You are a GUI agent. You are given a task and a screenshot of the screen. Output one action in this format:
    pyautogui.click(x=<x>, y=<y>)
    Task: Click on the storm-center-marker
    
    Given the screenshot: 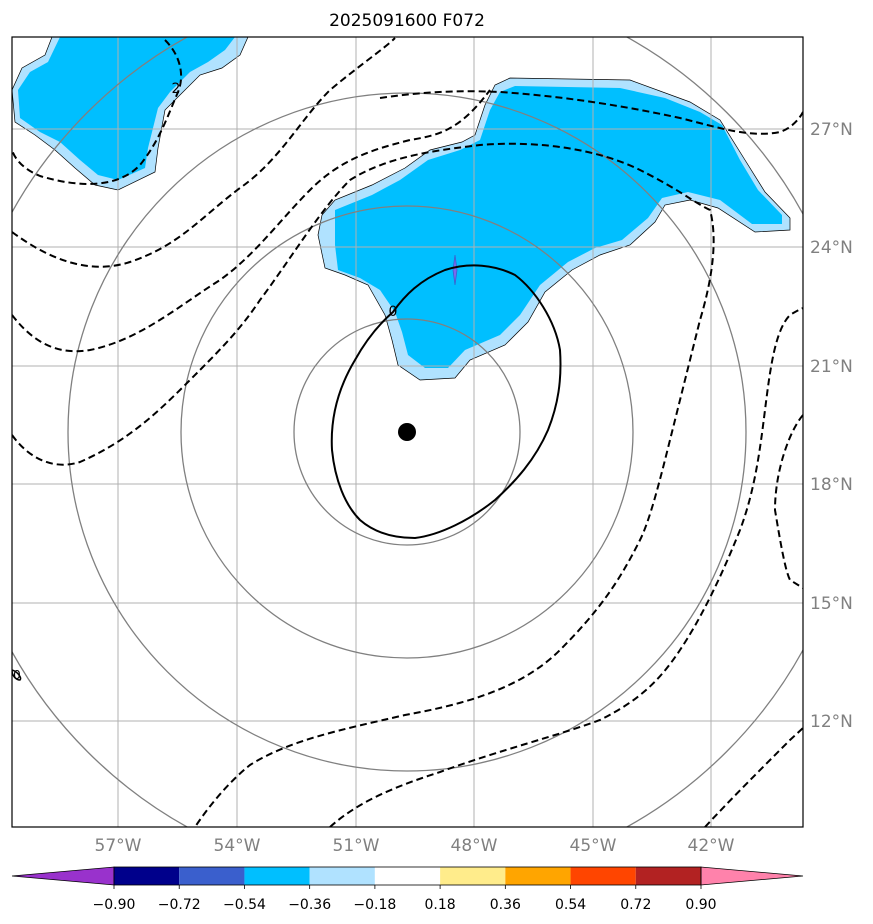 What is the action you would take?
    pyautogui.click(x=407, y=432)
    